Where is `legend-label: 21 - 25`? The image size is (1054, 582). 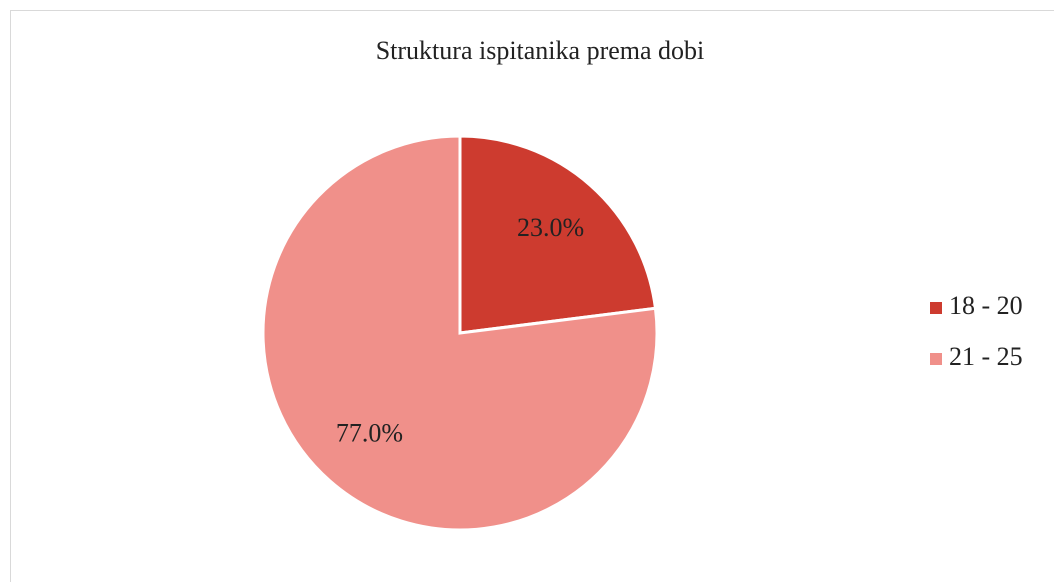
legend-label: 21 - 25 is located at coordinates (986, 356).